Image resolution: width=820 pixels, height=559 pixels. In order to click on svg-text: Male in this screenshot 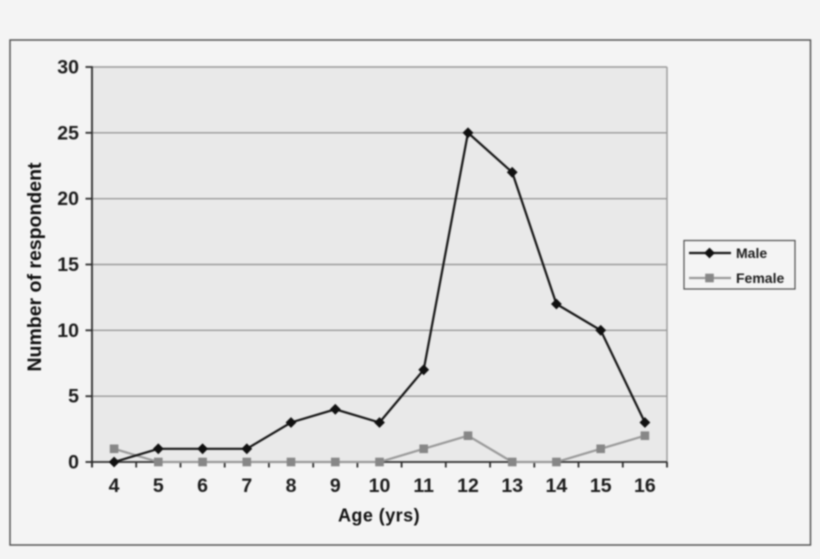, I will do `click(751, 253)`.